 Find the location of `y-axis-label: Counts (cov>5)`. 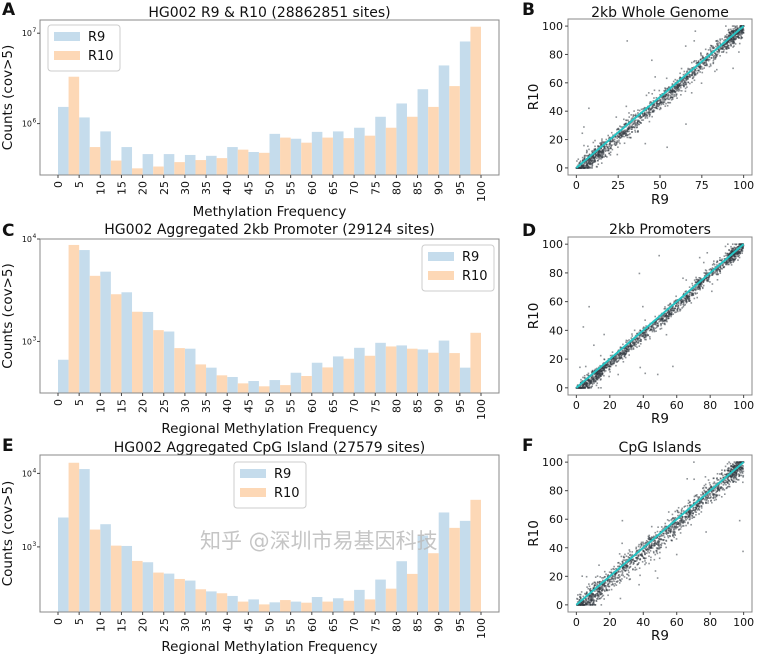

y-axis-label: Counts (cov>5) is located at coordinates (8, 534).